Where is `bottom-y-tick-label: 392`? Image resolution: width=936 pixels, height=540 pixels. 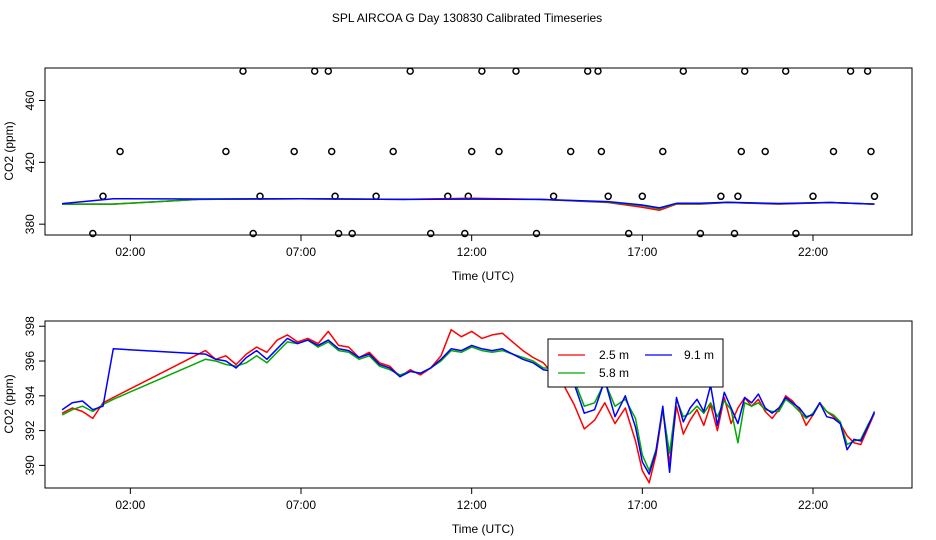
bottom-y-tick-label: 392 is located at coordinates (30, 430).